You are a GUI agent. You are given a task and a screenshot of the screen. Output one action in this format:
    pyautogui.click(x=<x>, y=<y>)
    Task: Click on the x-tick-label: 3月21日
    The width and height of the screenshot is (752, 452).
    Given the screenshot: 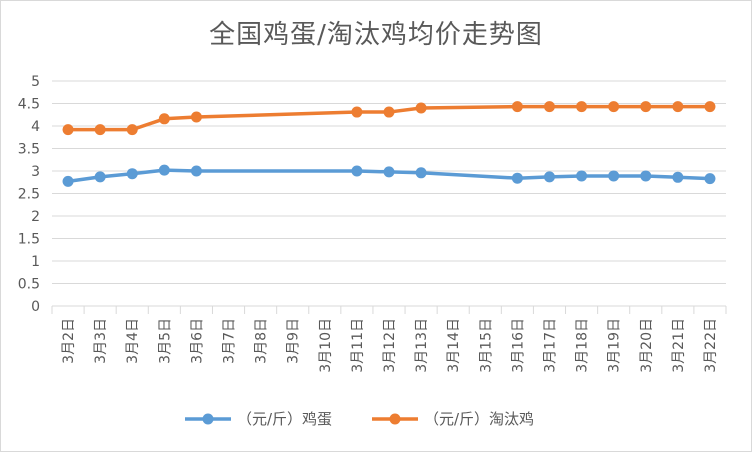 What is the action you would take?
    pyautogui.click(x=679, y=345)
    